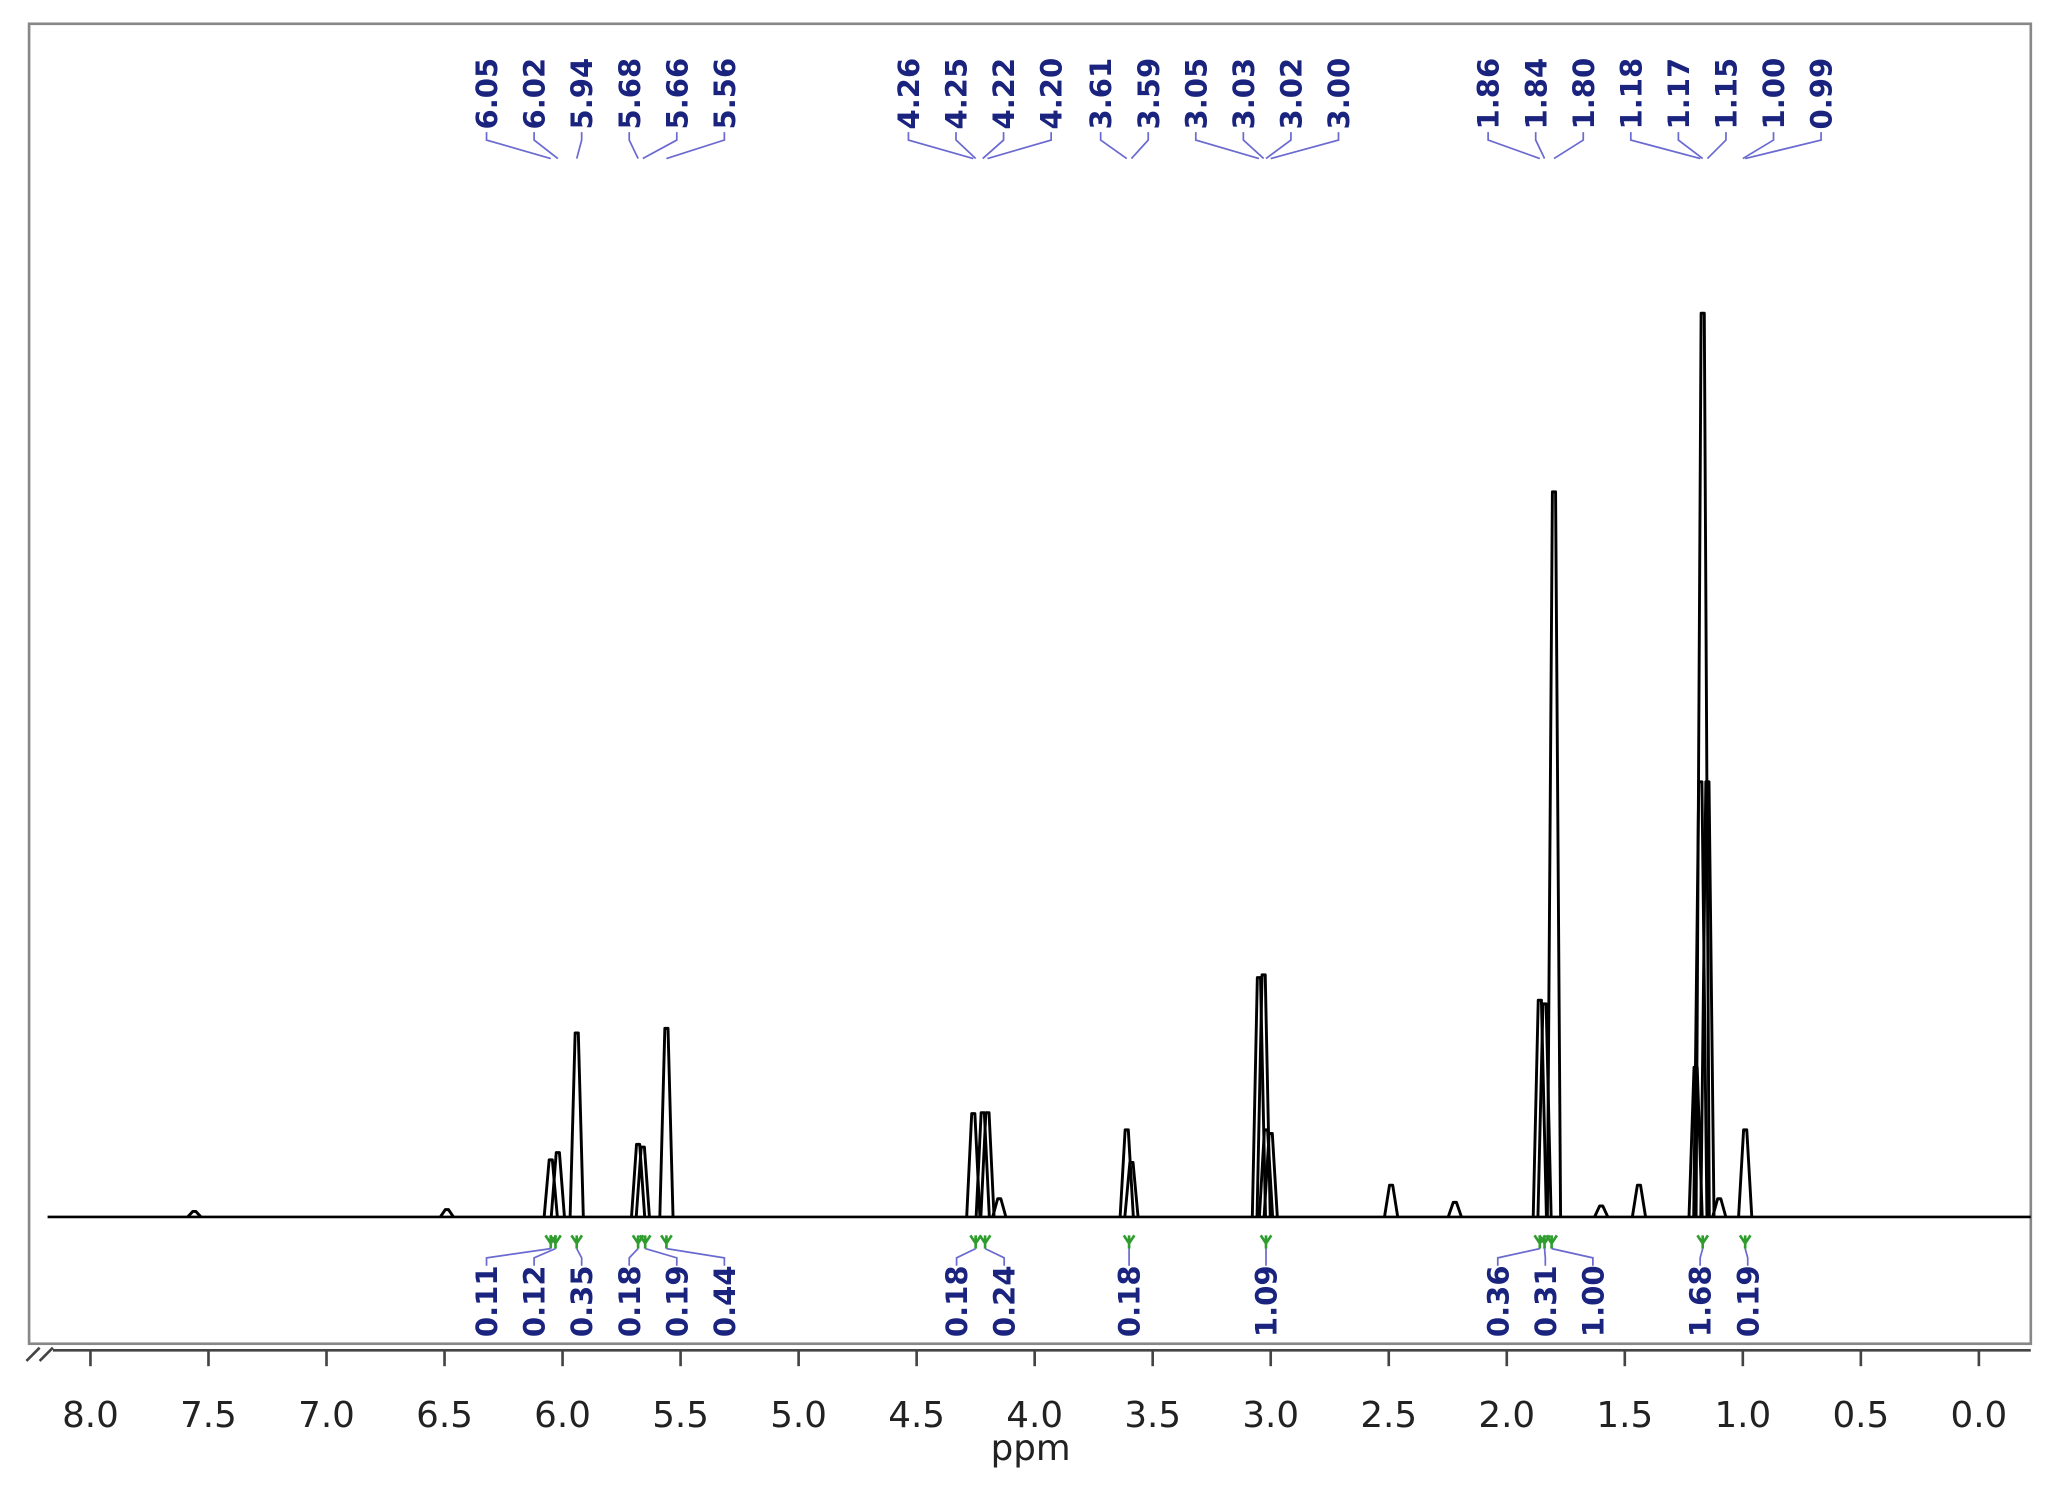 This screenshot has height=1497, width=2048. I want to click on integral-label: 0.35, so click(582, 1301).